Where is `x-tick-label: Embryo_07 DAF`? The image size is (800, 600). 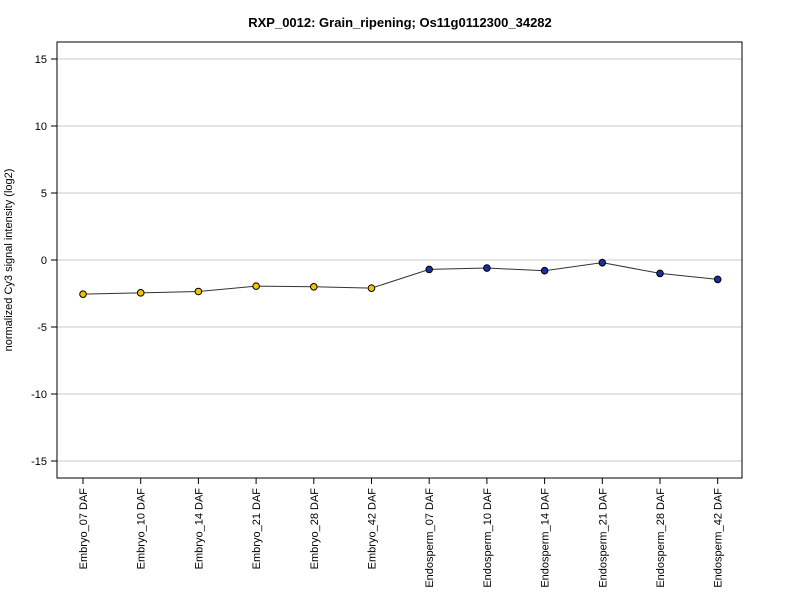 x-tick-label: Embryo_07 DAF is located at coordinates (84, 529).